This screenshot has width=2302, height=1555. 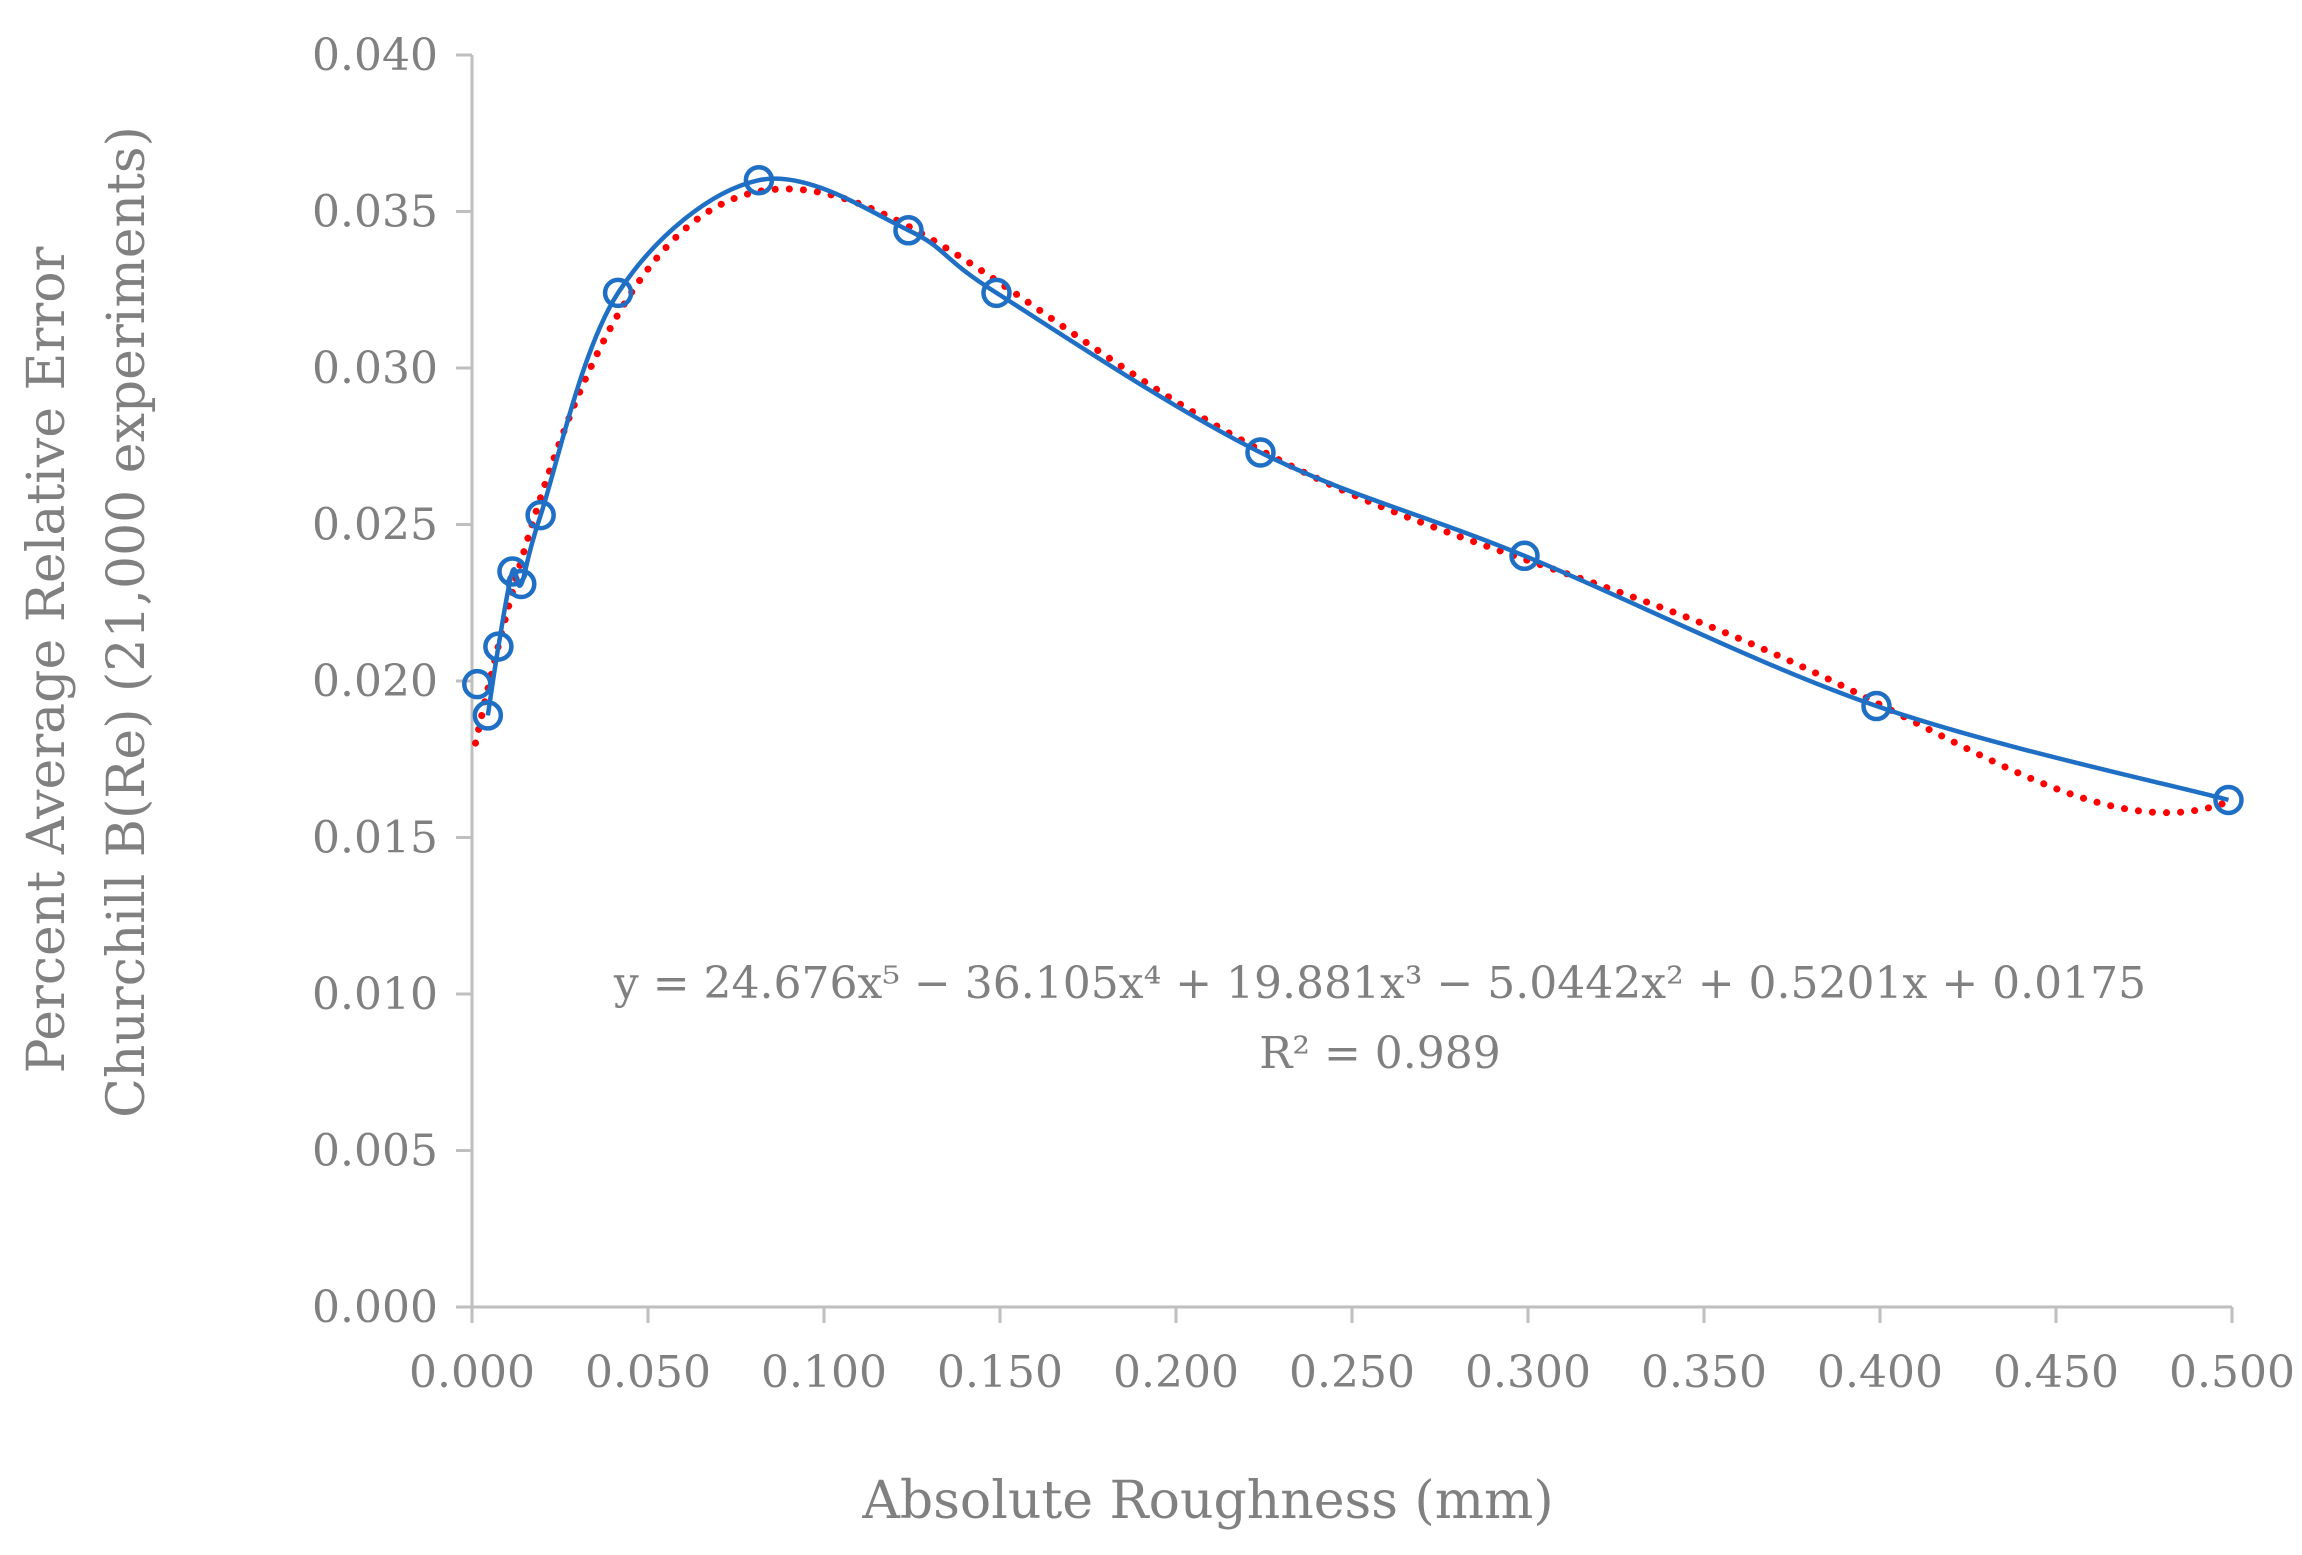 I want to click on y-axis-title-line-1: Percent Average Relative Error, so click(x=47, y=659).